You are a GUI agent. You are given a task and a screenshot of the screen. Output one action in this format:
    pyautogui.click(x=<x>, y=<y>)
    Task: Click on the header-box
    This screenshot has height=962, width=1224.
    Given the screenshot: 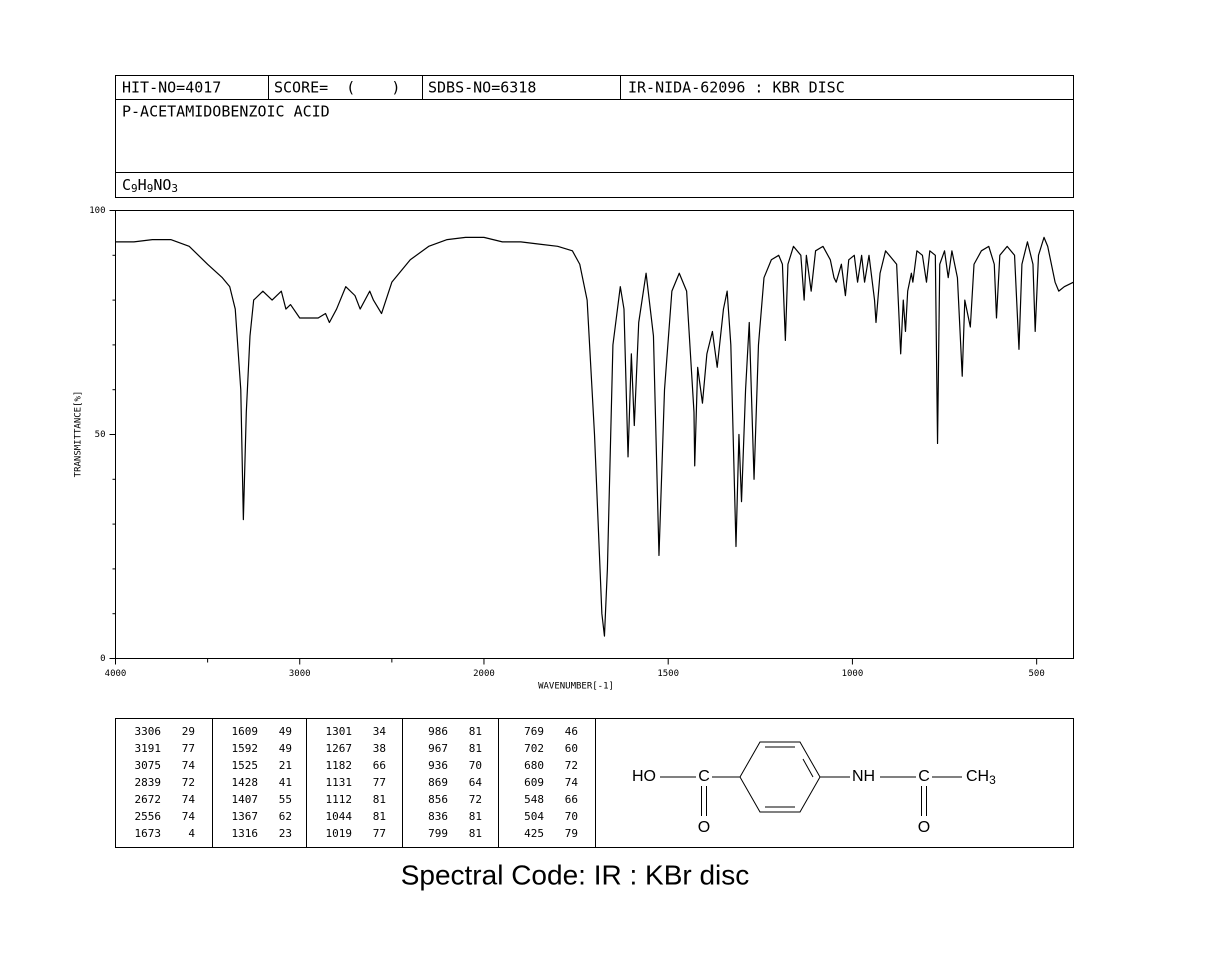 What is the action you would take?
    pyautogui.click(x=594, y=136)
    